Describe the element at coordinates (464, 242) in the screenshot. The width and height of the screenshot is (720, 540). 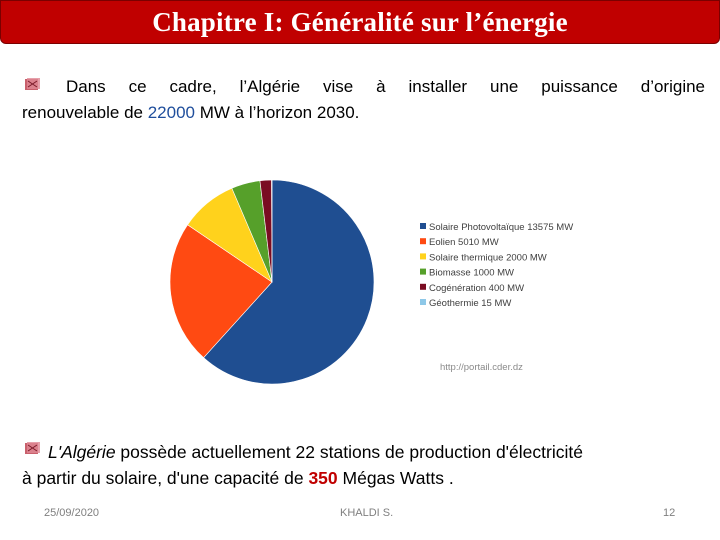
I see `legend-label-2: Eolien 5010 MW` at that location.